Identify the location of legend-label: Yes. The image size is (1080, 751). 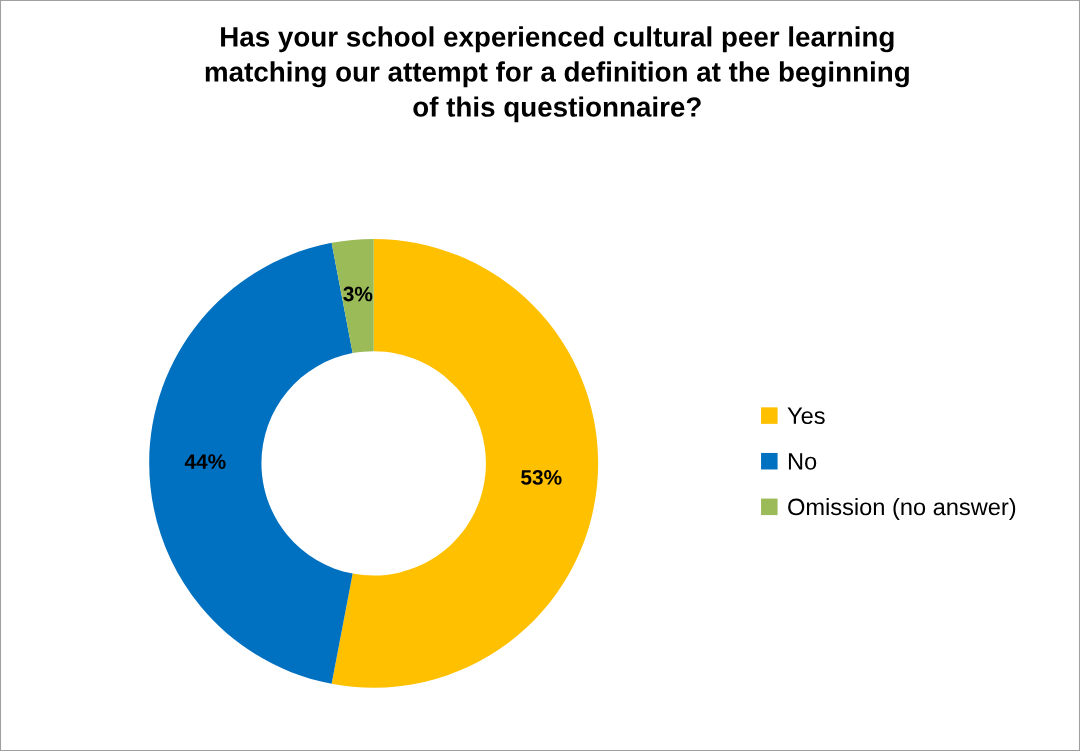
(806, 416).